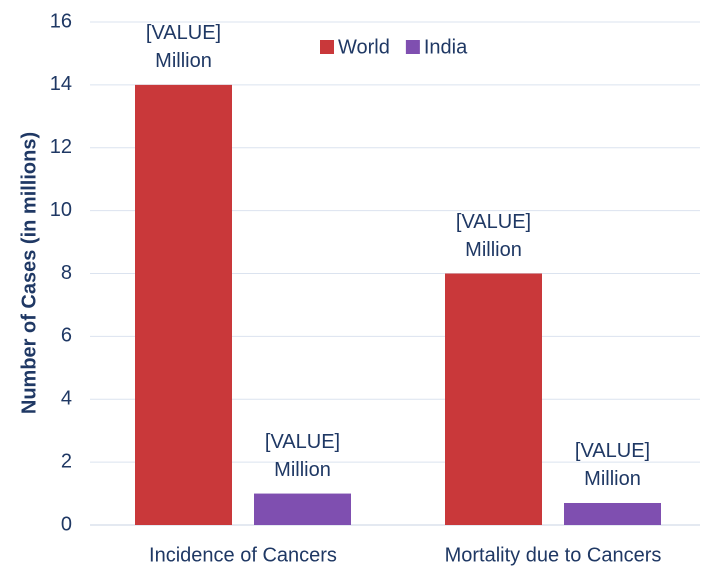 The height and width of the screenshot is (573, 702). Describe the element at coordinates (364, 47) in the screenshot. I see `legend-label: World` at that location.